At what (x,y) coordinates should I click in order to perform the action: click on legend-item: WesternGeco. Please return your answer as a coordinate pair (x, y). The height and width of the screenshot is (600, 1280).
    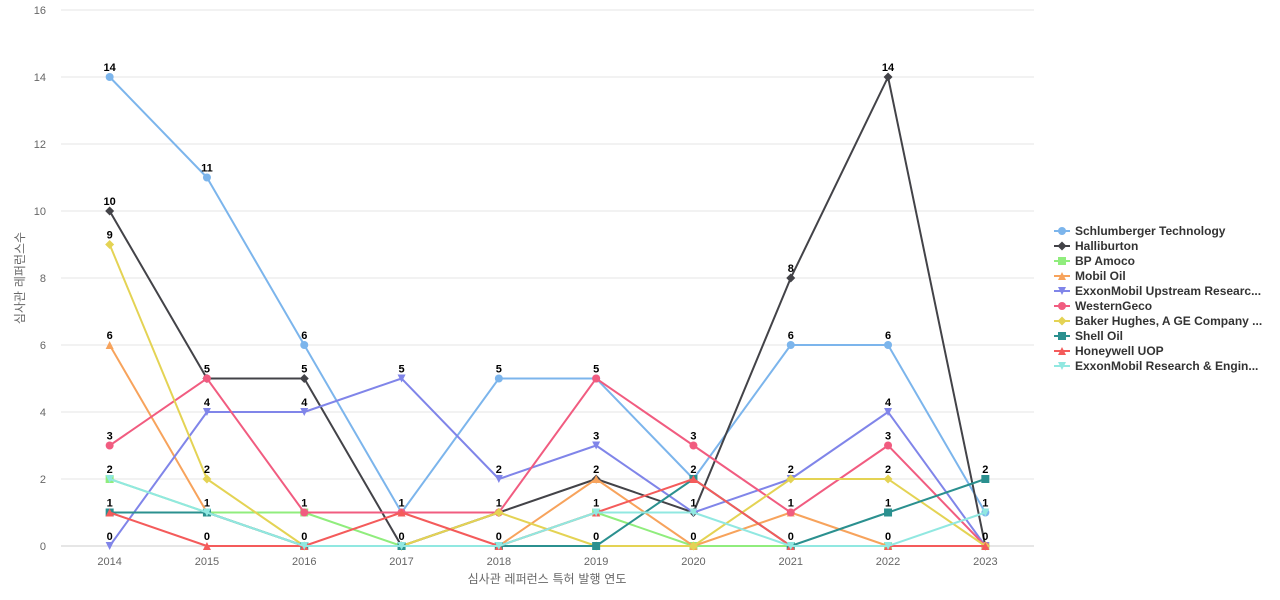
    Looking at the image, I should click on (1103, 306).